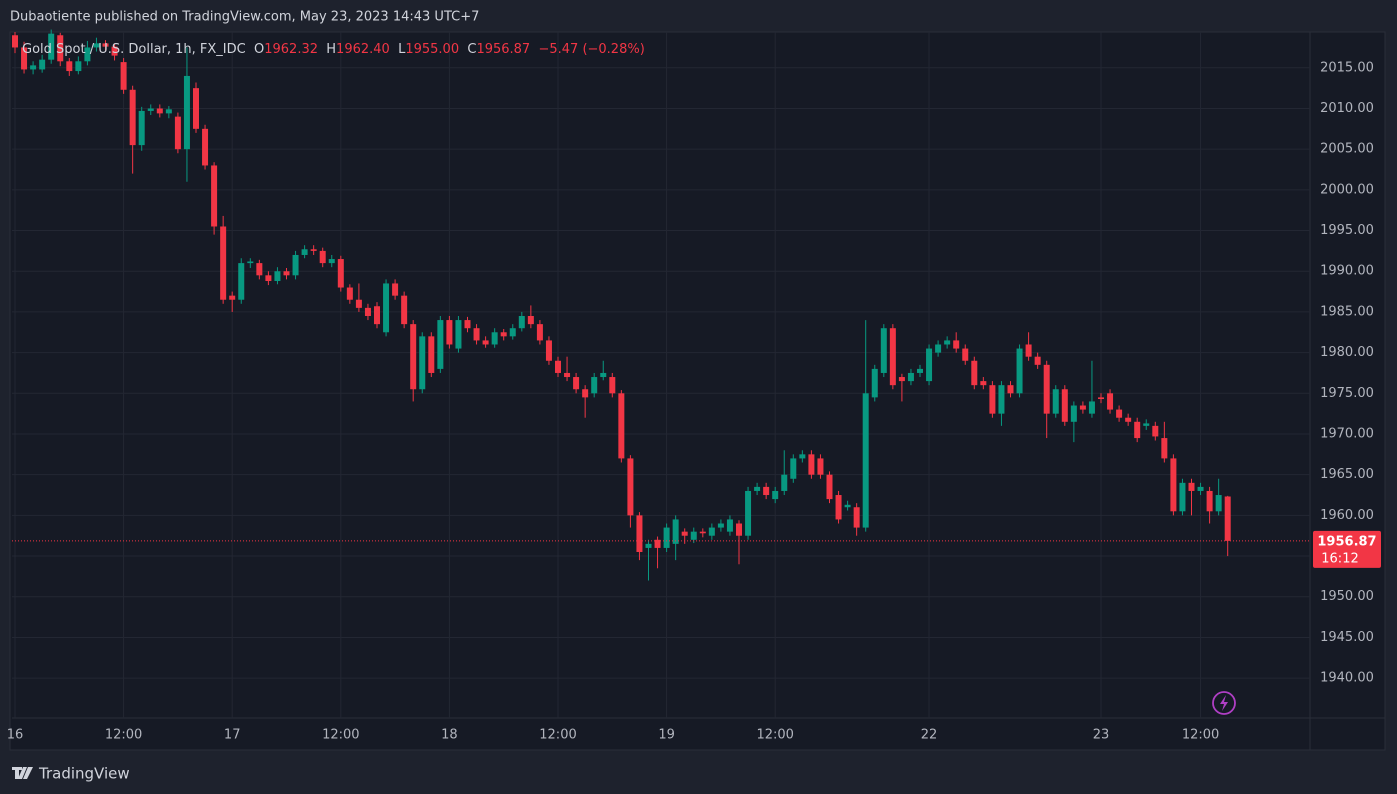 The width and height of the screenshot is (1397, 794). Describe the element at coordinates (591, 49) in the screenshot. I see `change: −5.47 (−0.28%)` at that location.